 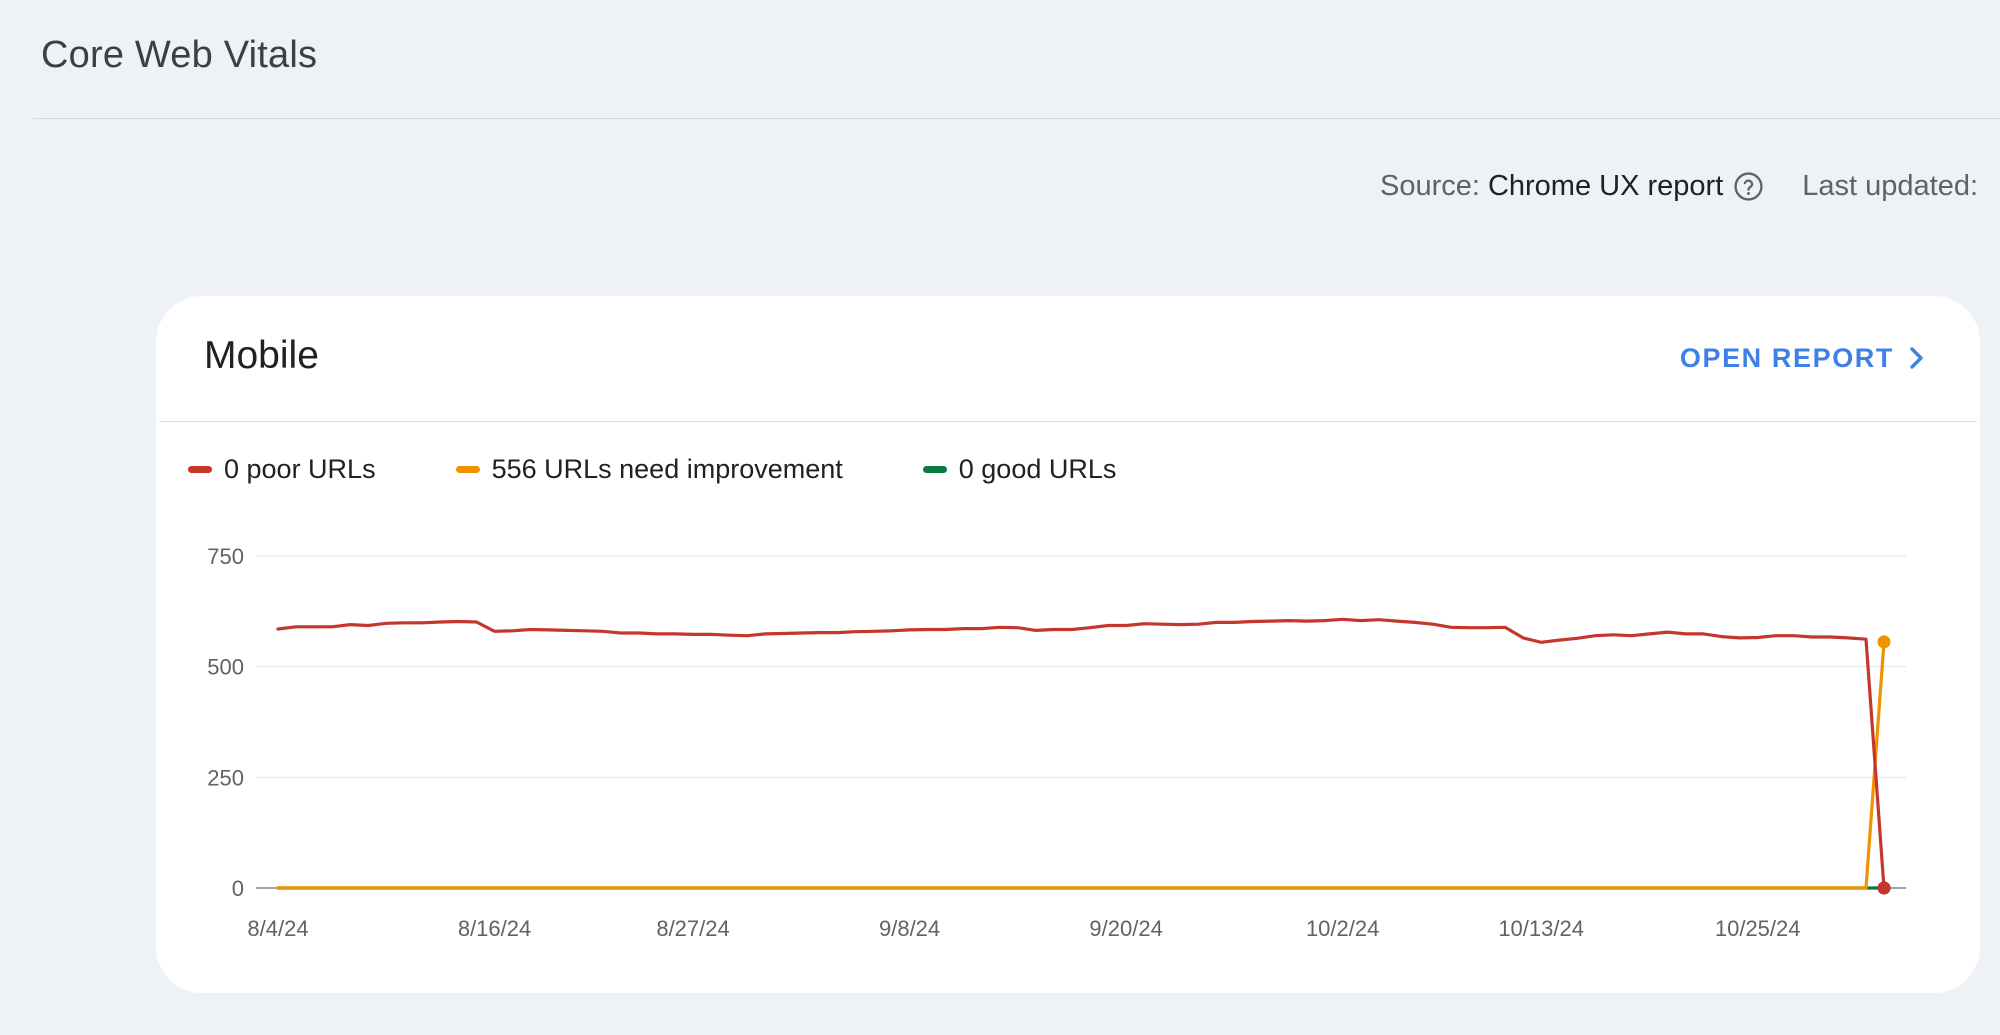 I want to click on legend-label-good: 0 good URLs, so click(x=1037, y=468).